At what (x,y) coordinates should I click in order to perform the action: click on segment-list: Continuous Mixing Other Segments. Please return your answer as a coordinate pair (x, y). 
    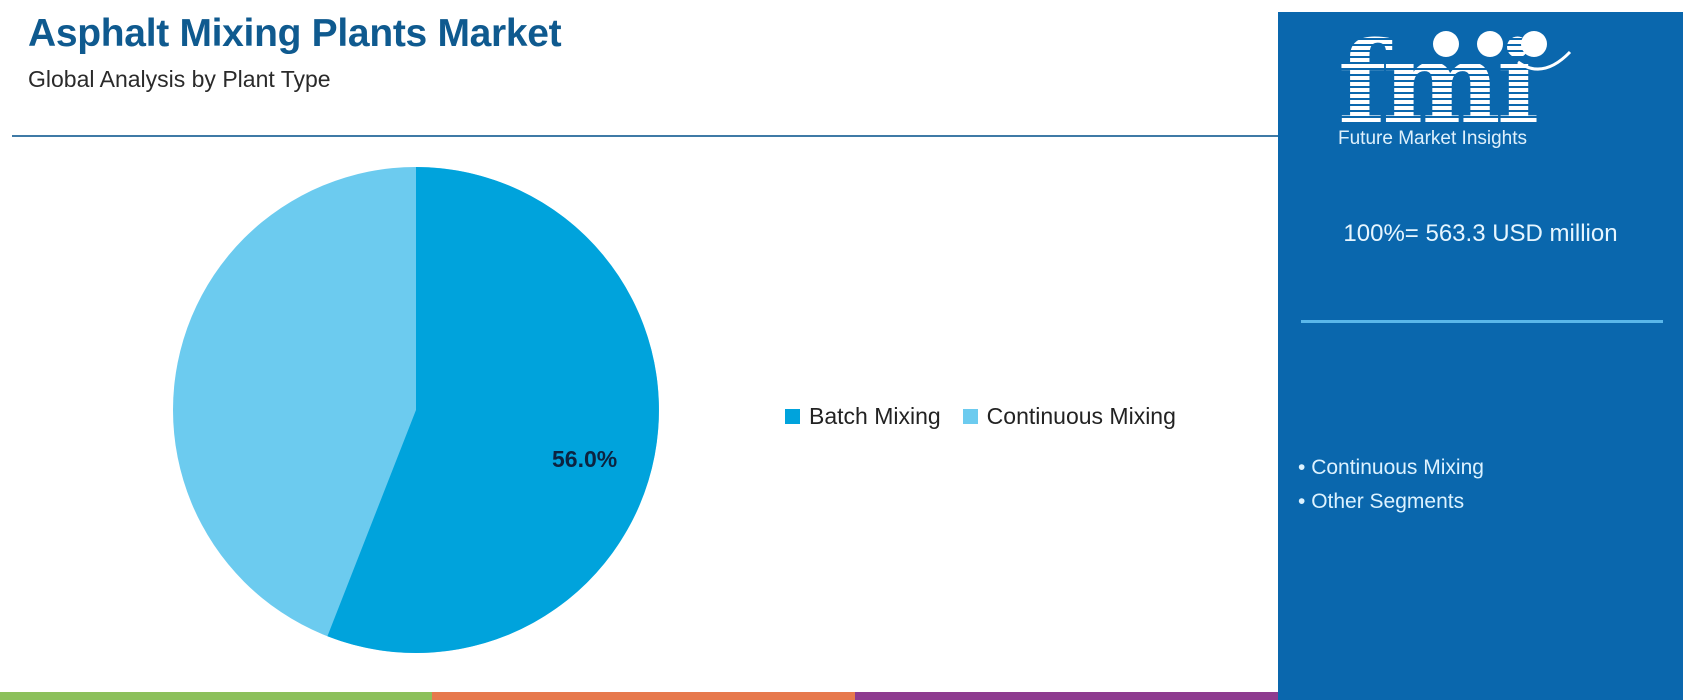
    Looking at the image, I should click on (1391, 490).